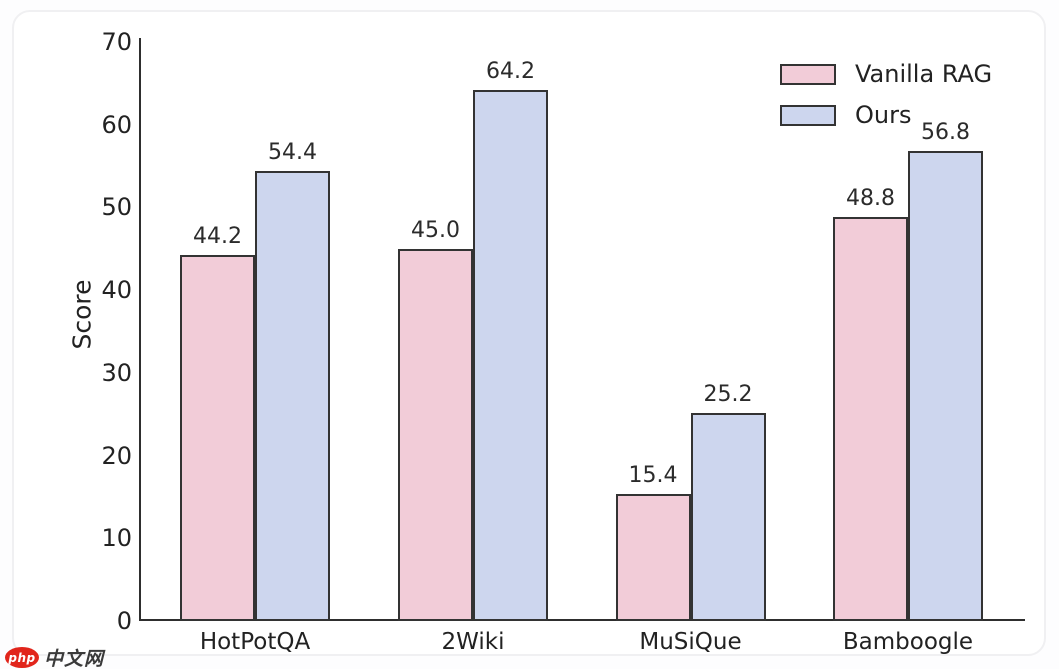 Image resolution: width=1059 pixels, height=669 pixels. I want to click on x-tick-label-2wiki: 2Wiki, so click(473, 642).